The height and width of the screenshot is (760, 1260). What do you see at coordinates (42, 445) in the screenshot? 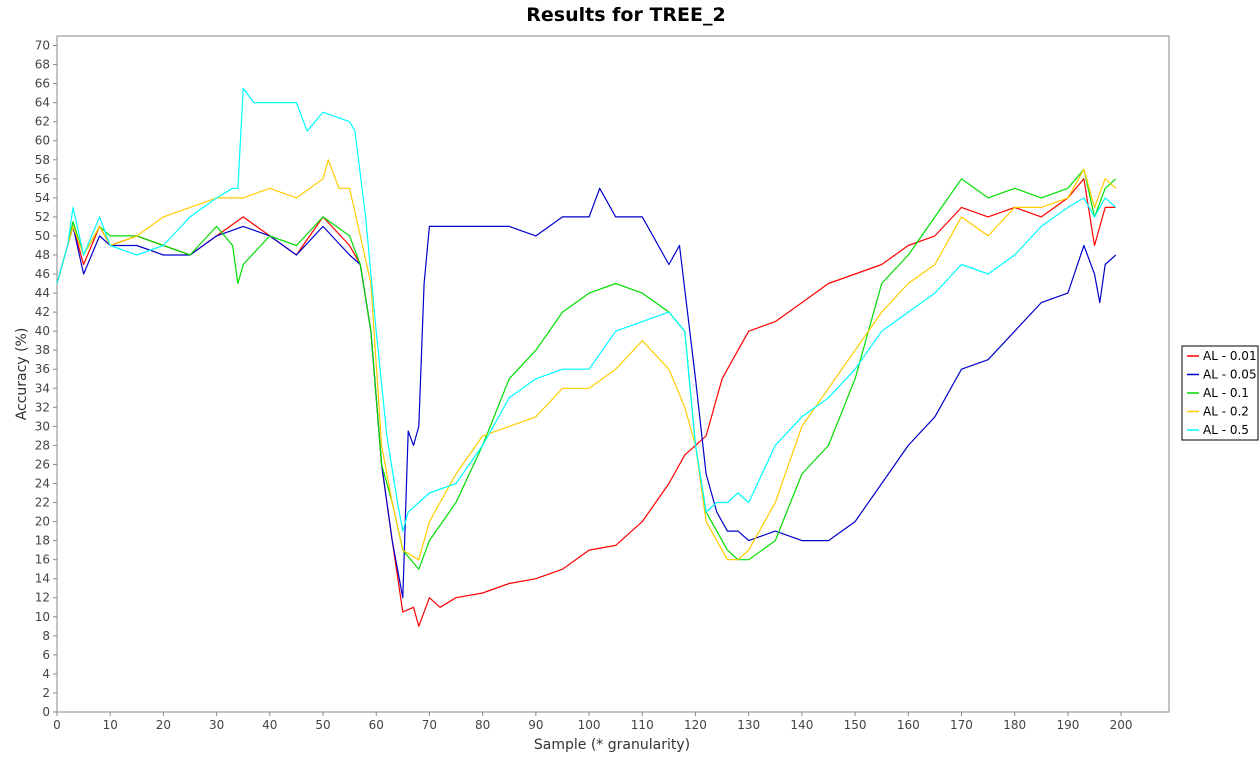
I see `y-tick-label: 28` at bounding box center [42, 445].